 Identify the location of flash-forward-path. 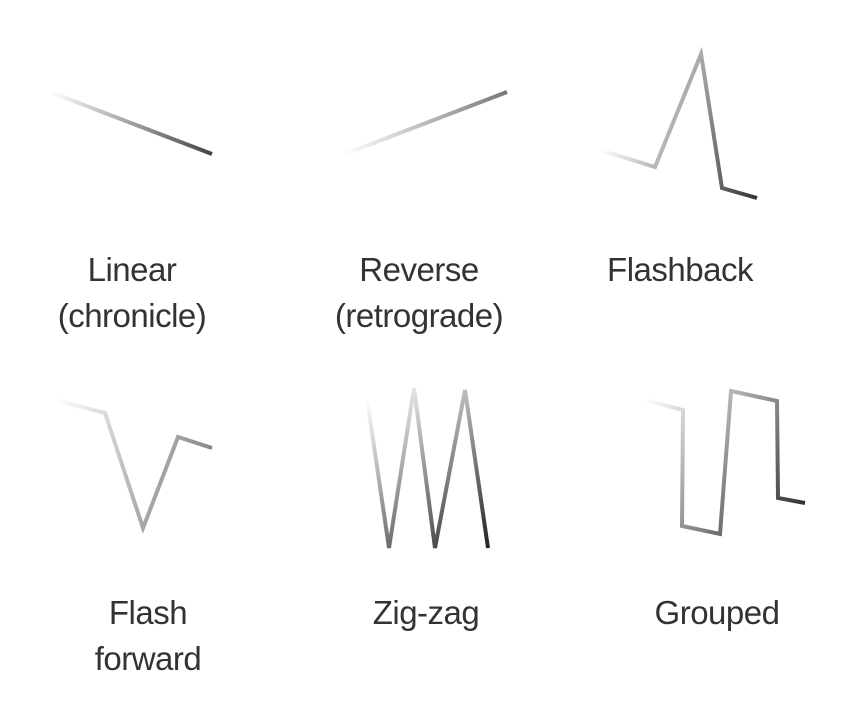
(133, 466).